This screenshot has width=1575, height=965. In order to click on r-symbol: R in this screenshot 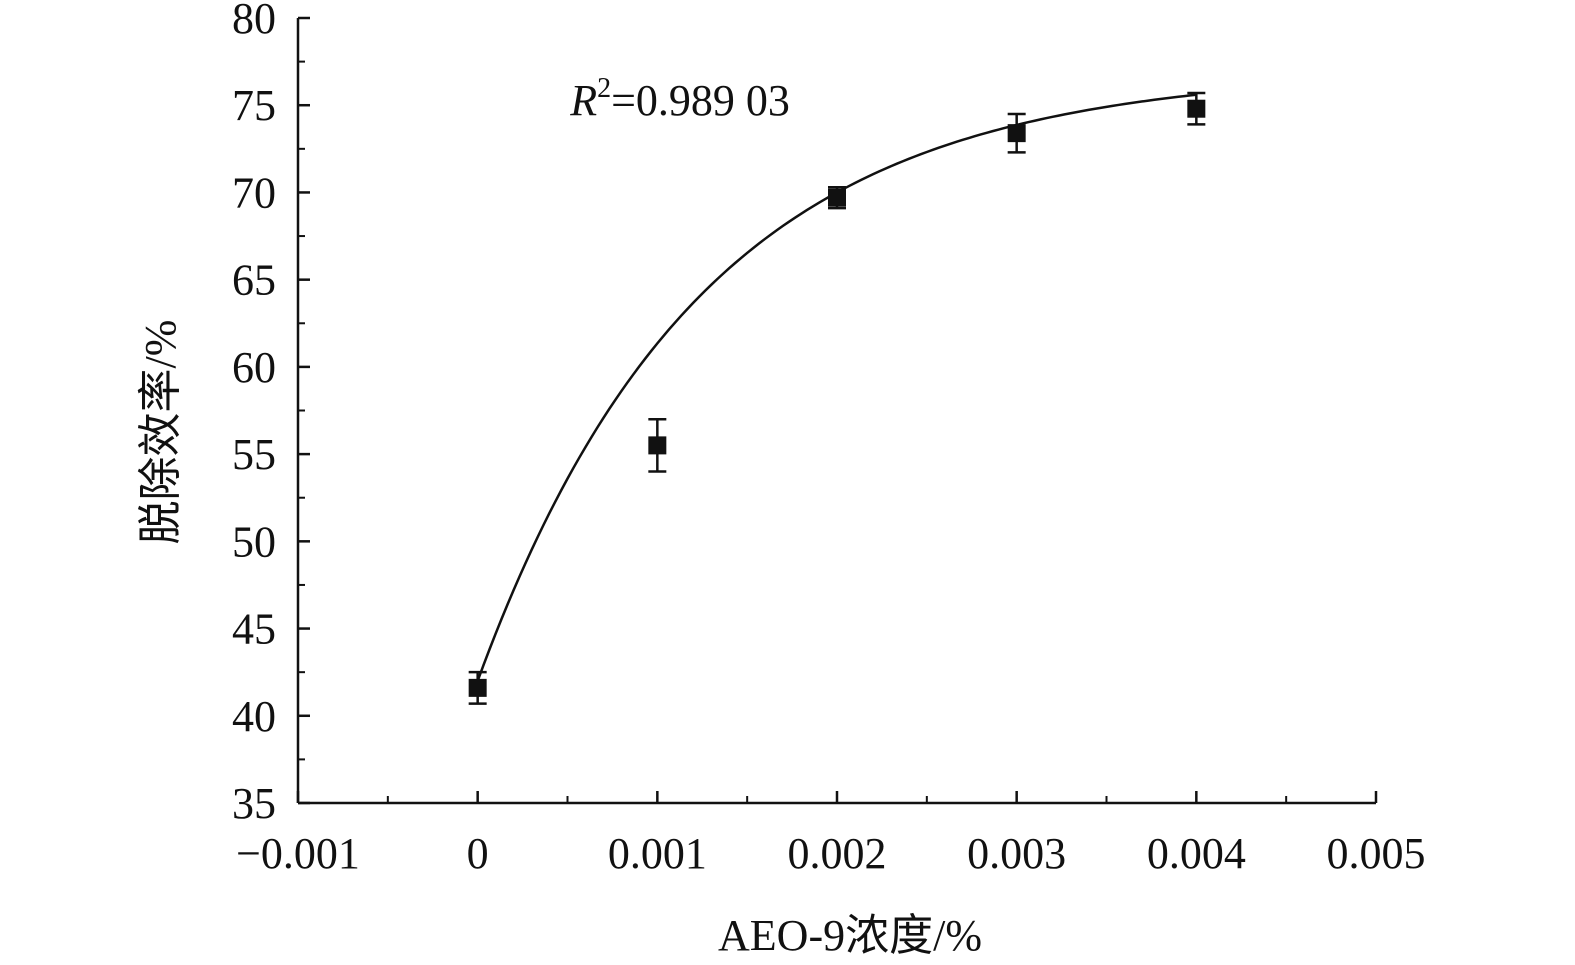, I will do `click(583, 100)`.